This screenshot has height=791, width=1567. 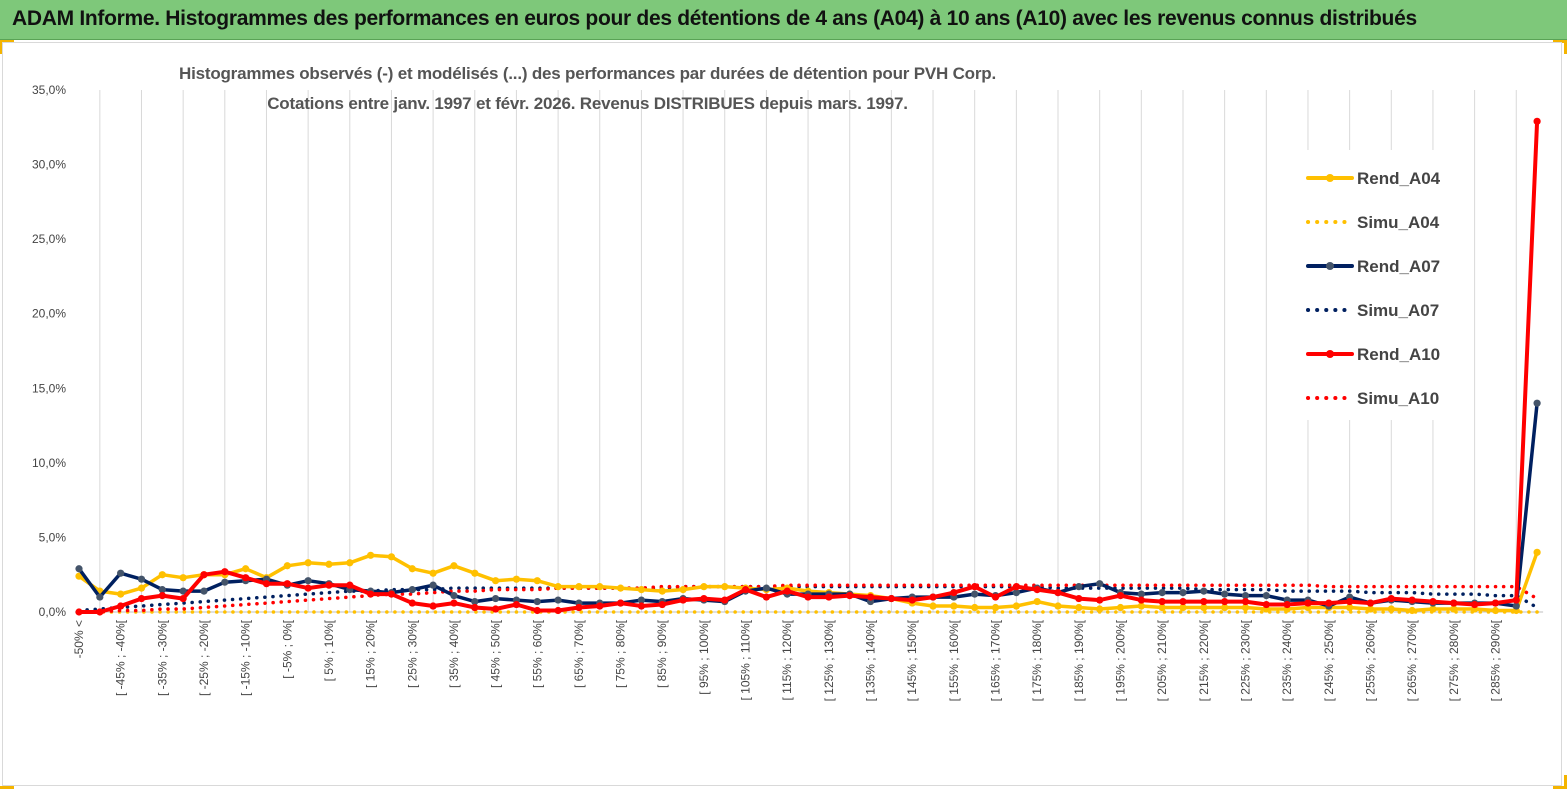 What do you see at coordinates (49, 90) in the screenshot?
I see `y-tick-label: 35,0%` at bounding box center [49, 90].